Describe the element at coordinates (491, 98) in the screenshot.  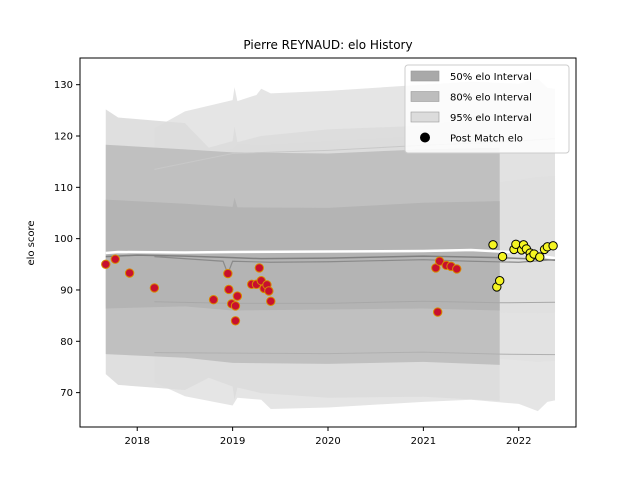
I see `legend-label: 80% elo Interval` at that location.